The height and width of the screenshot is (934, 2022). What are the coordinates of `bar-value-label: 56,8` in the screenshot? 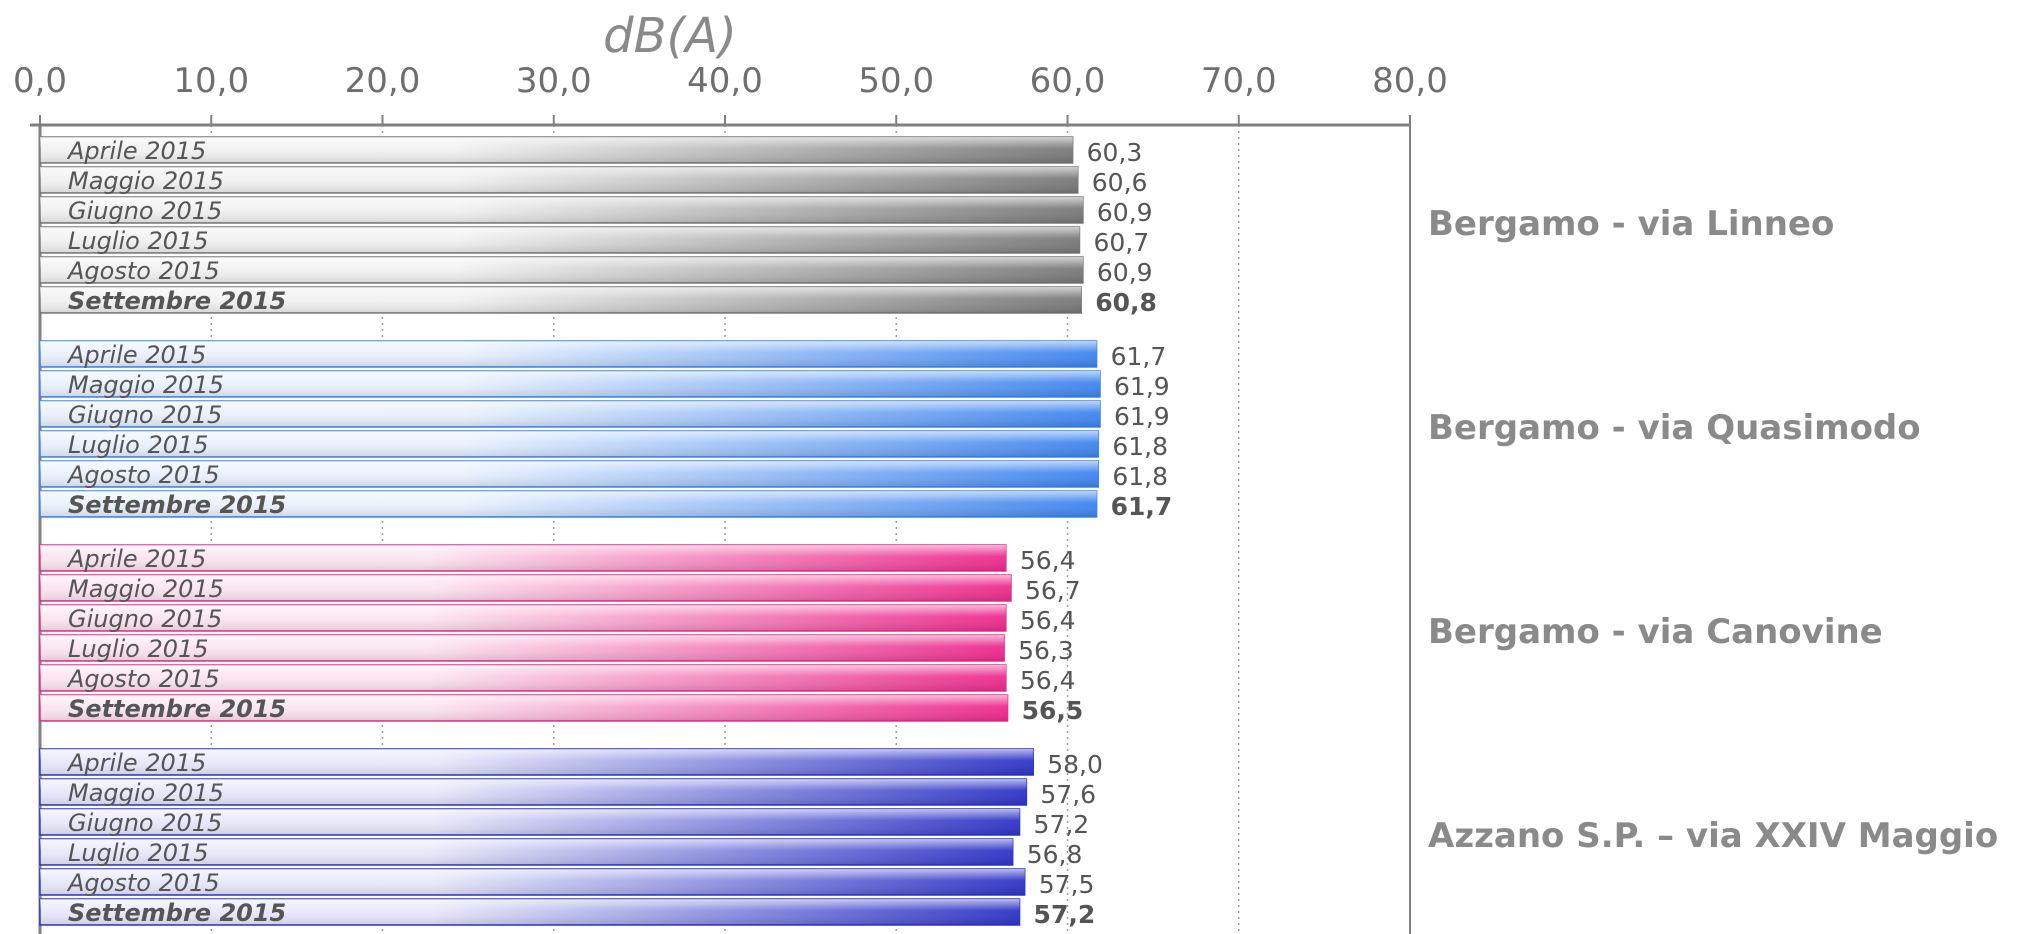 It's located at (1055, 854).